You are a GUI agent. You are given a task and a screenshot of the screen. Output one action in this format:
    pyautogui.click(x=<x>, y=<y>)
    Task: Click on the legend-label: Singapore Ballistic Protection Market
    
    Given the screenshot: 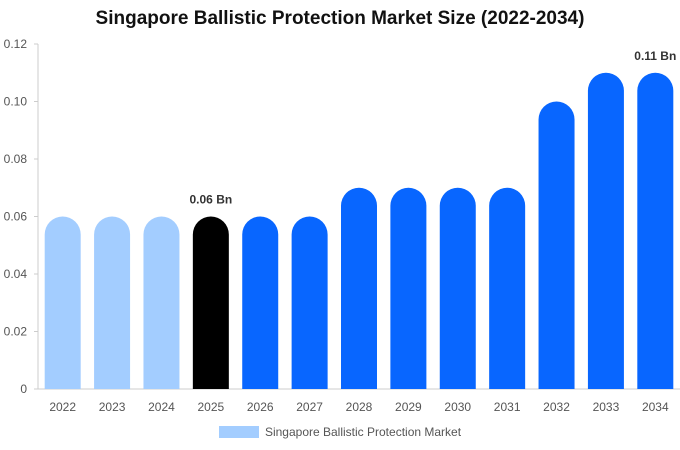 What is the action you would take?
    pyautogui.click(x=363, y=432)
    